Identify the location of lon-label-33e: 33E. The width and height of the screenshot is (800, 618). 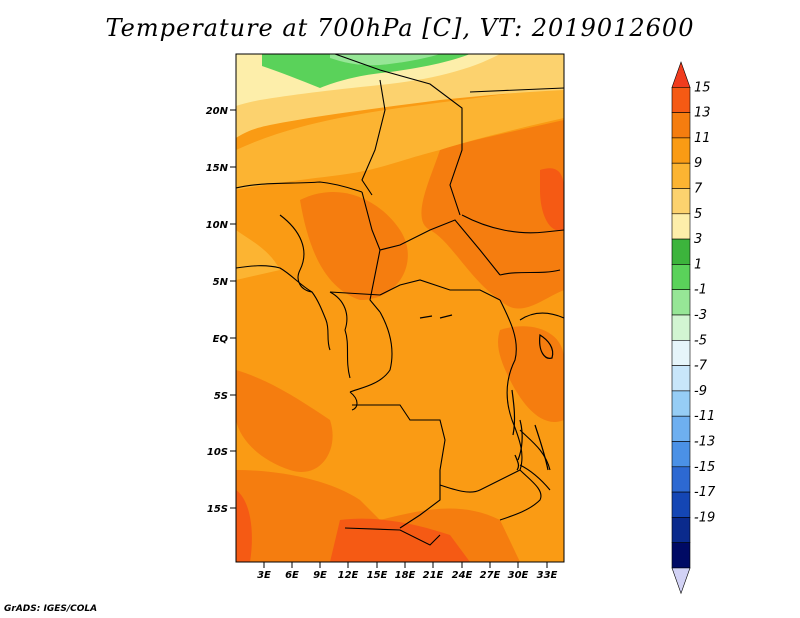
(547, 575).